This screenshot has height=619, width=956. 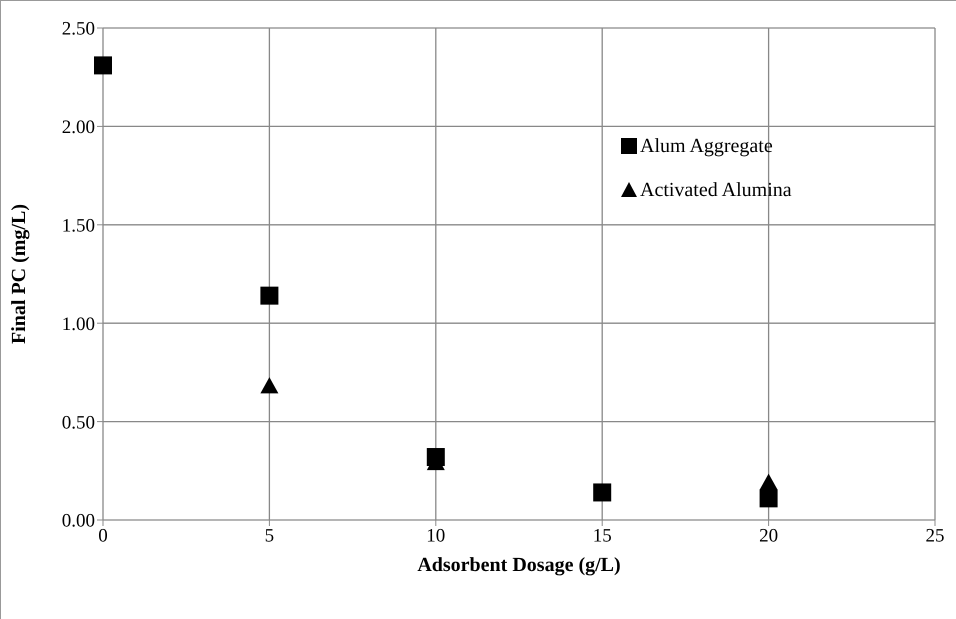 What do you see at coordinates (103, 535) in the screenshot?
I see `x-tick-label: 0` at bounding box center [103, 535].